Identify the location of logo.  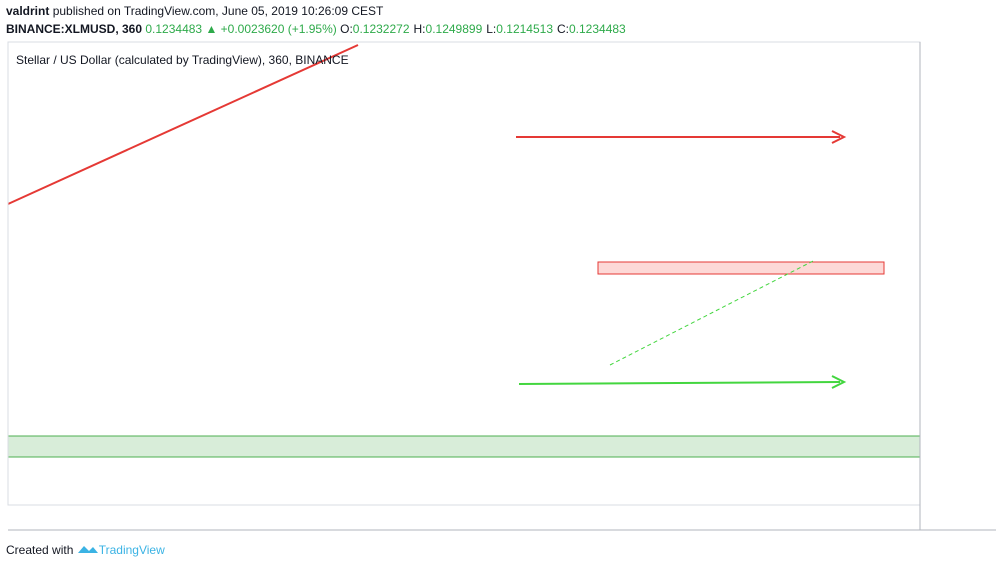
(87, 549).